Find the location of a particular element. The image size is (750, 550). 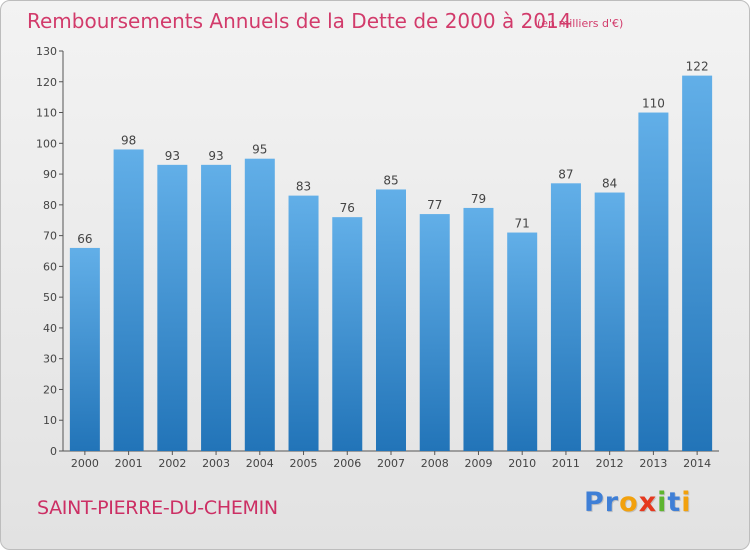

x-tick-label-2002: 2002 is located at coordinates (172, 463).